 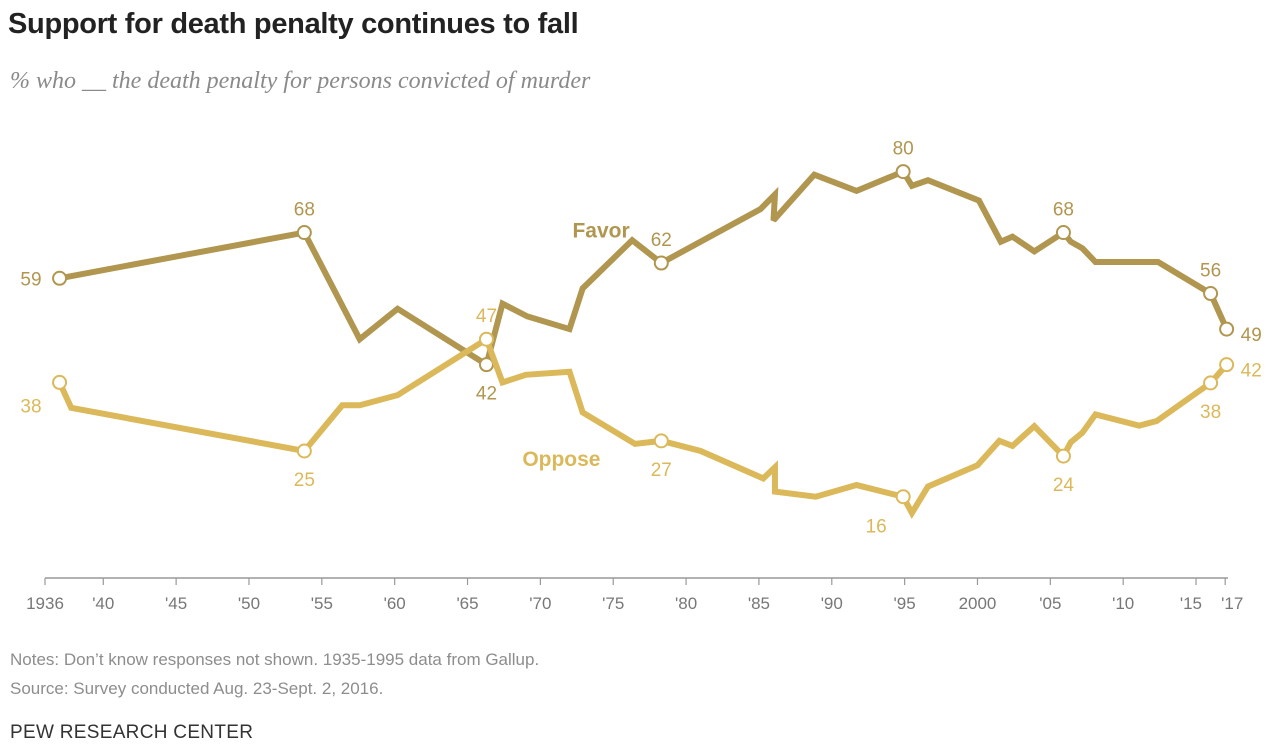 I want to click on x-tick-label: '65, so click(x=467, y=603).